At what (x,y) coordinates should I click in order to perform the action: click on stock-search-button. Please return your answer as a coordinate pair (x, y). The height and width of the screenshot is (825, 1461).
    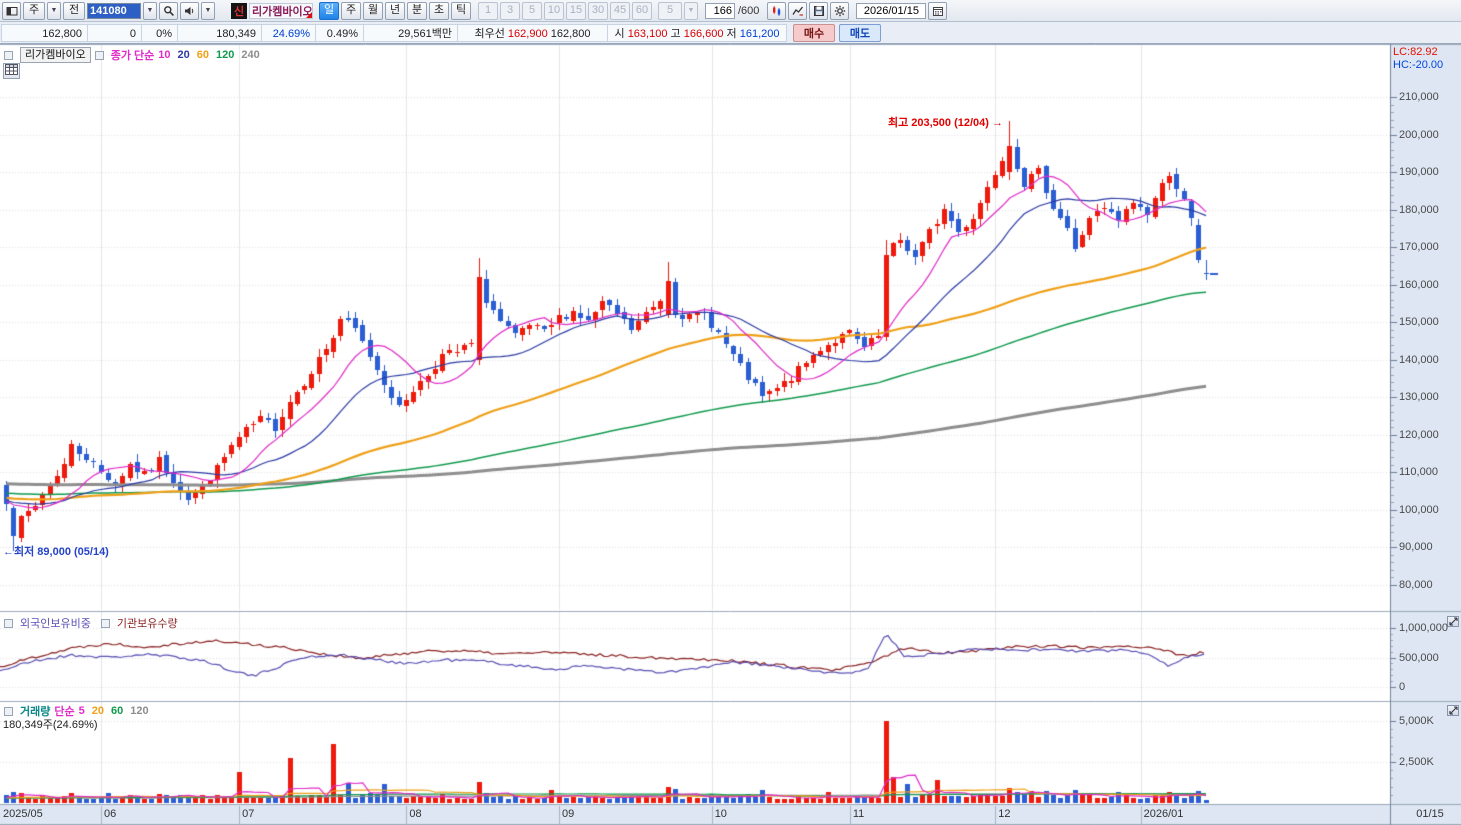
    Looking at the image, I should click on (168, 10).